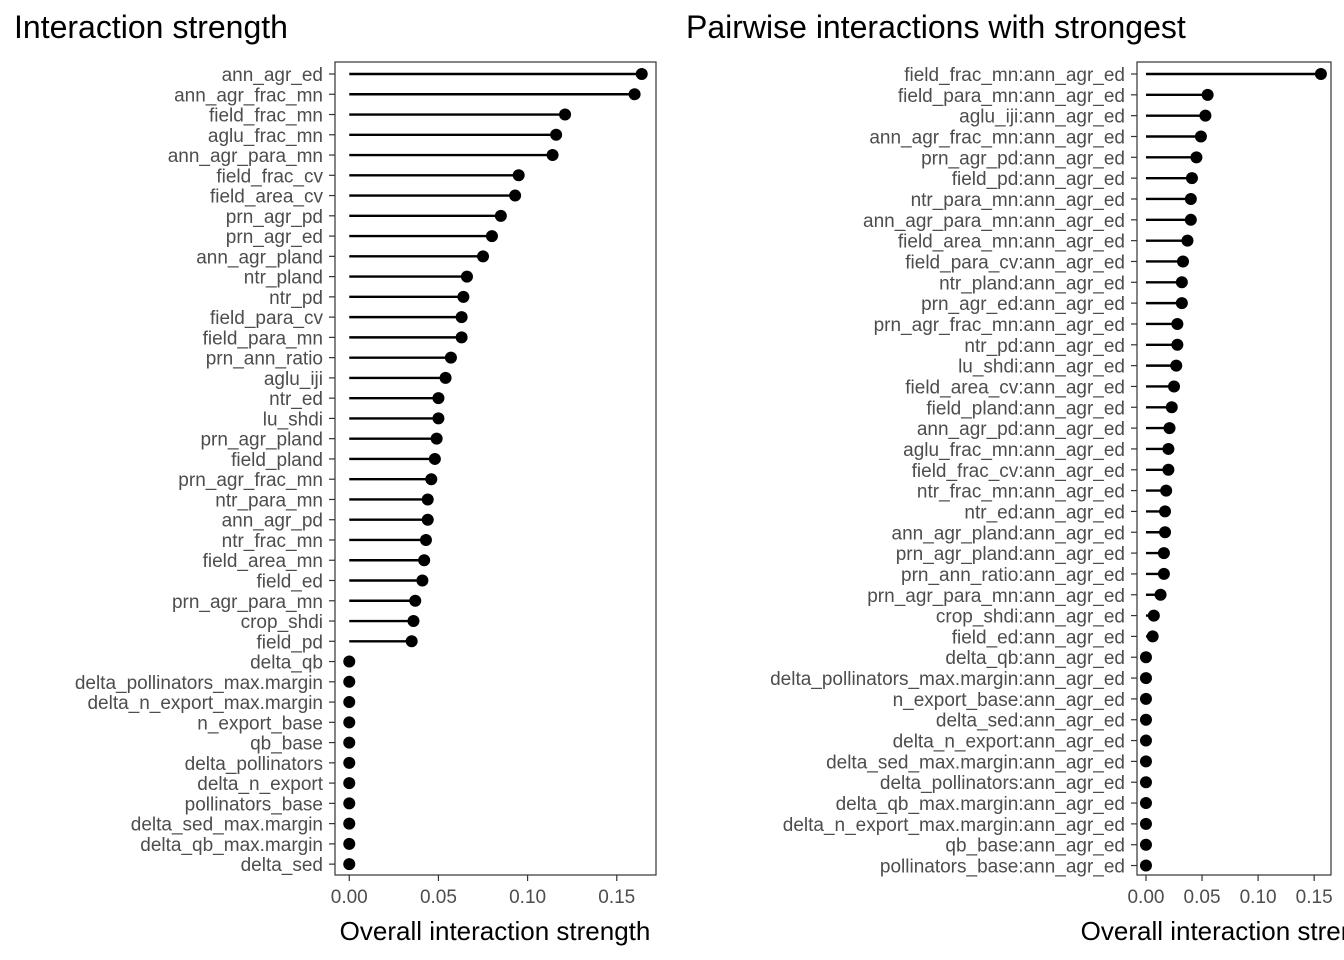 Image resolution: width=1344 pixels, height=960 pixels. What do you see at coordinates (1010, 554) in the screenshot?
I see `category-label: prn_agr_pland:ann_agr_ed` at bounding box center [1010, 554].